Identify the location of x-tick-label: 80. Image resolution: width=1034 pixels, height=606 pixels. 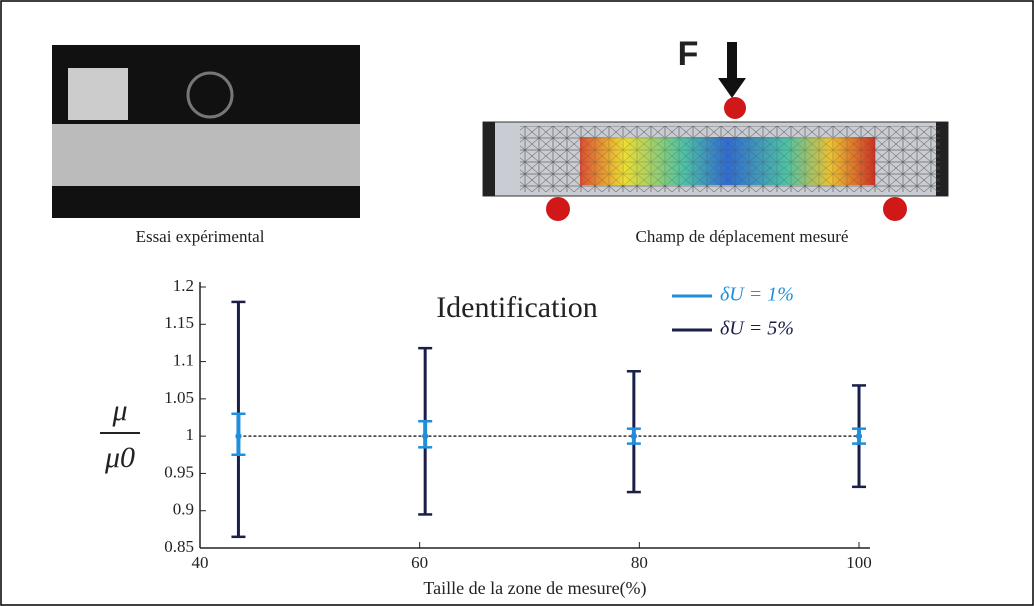
(639, 562).